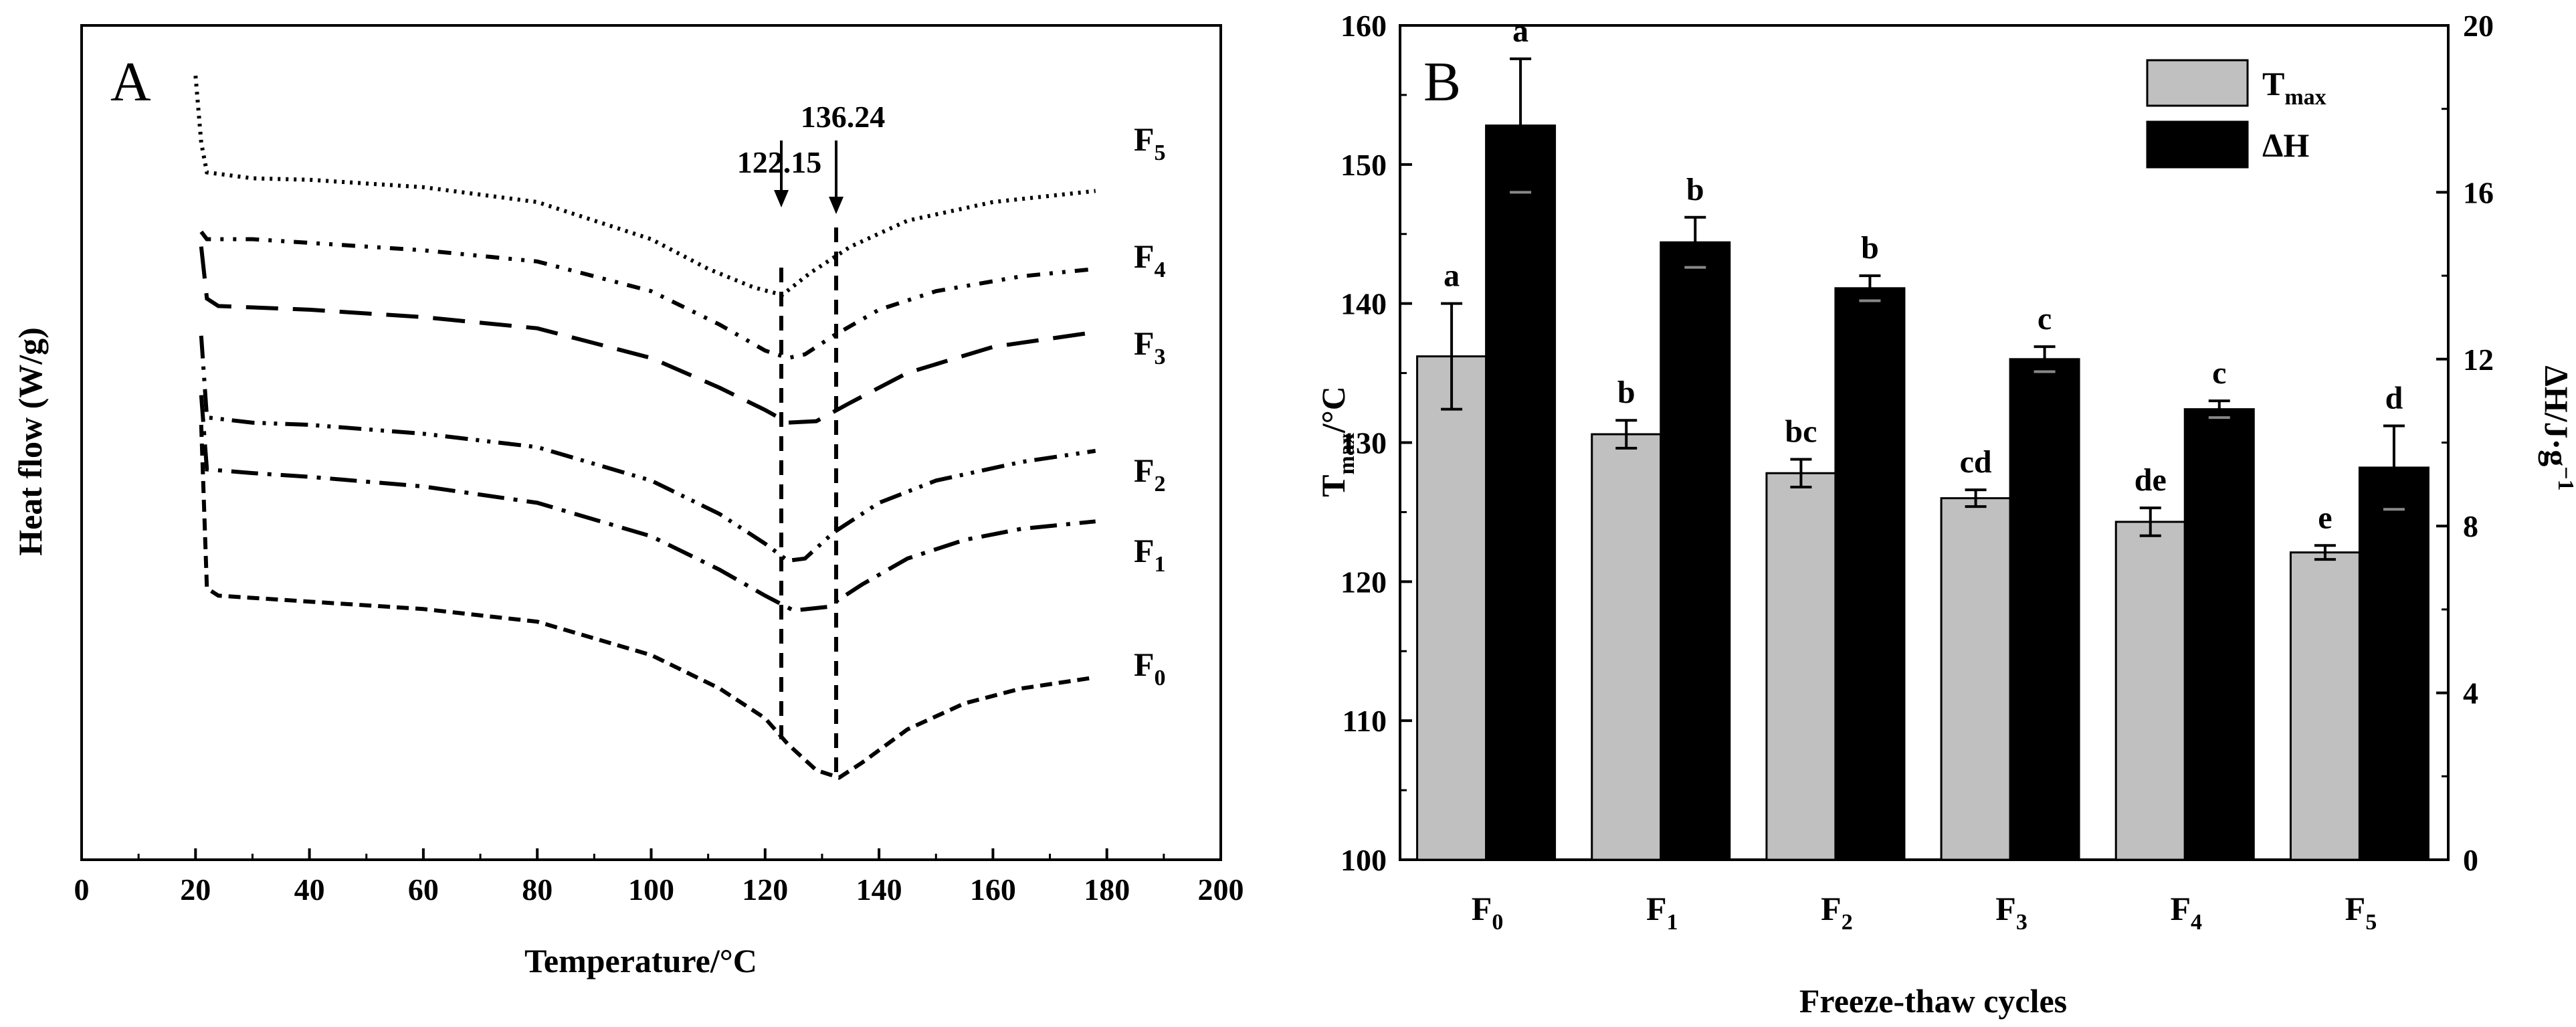 Image resolution: width=2576 pixels, height=1027 pixels. Describe the element at coordinates (1442, 82) in the screenshot. I see `panel-b-letter: B` at that location.